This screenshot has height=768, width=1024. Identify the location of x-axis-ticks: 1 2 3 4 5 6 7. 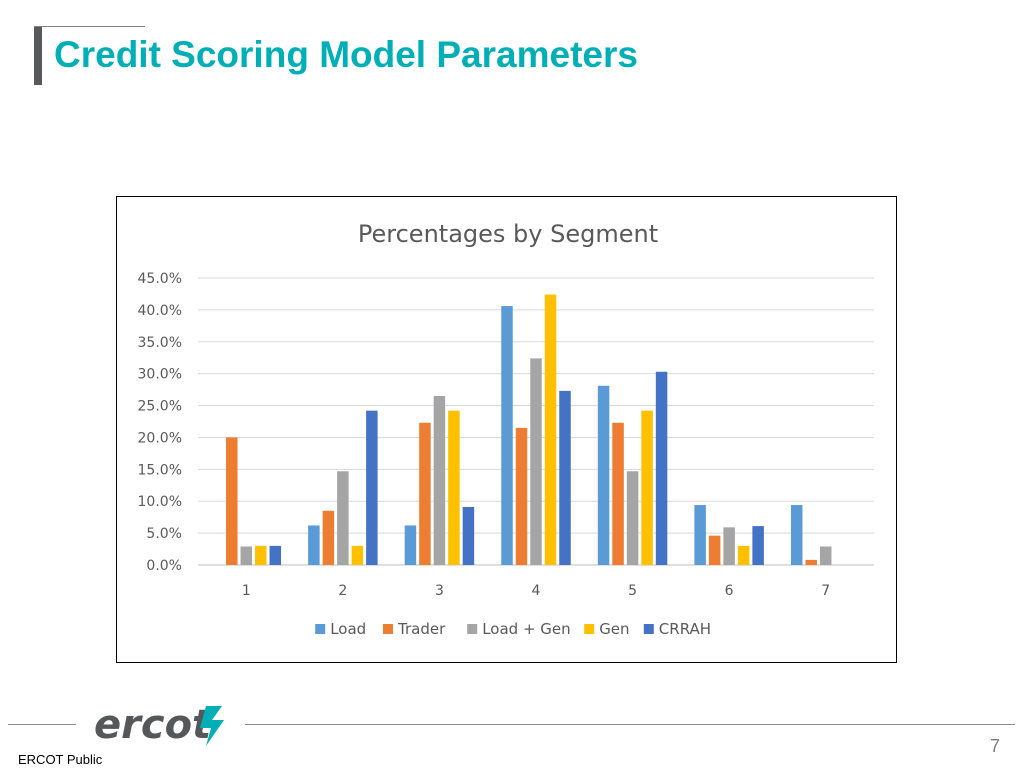
(536, 591).